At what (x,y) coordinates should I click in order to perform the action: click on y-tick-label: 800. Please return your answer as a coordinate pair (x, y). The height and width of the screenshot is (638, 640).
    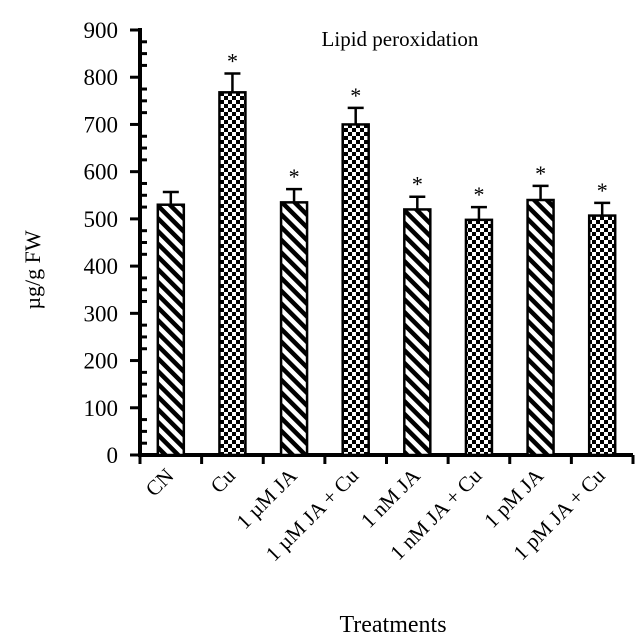
    Looking at the image, I should click on (101, 77).